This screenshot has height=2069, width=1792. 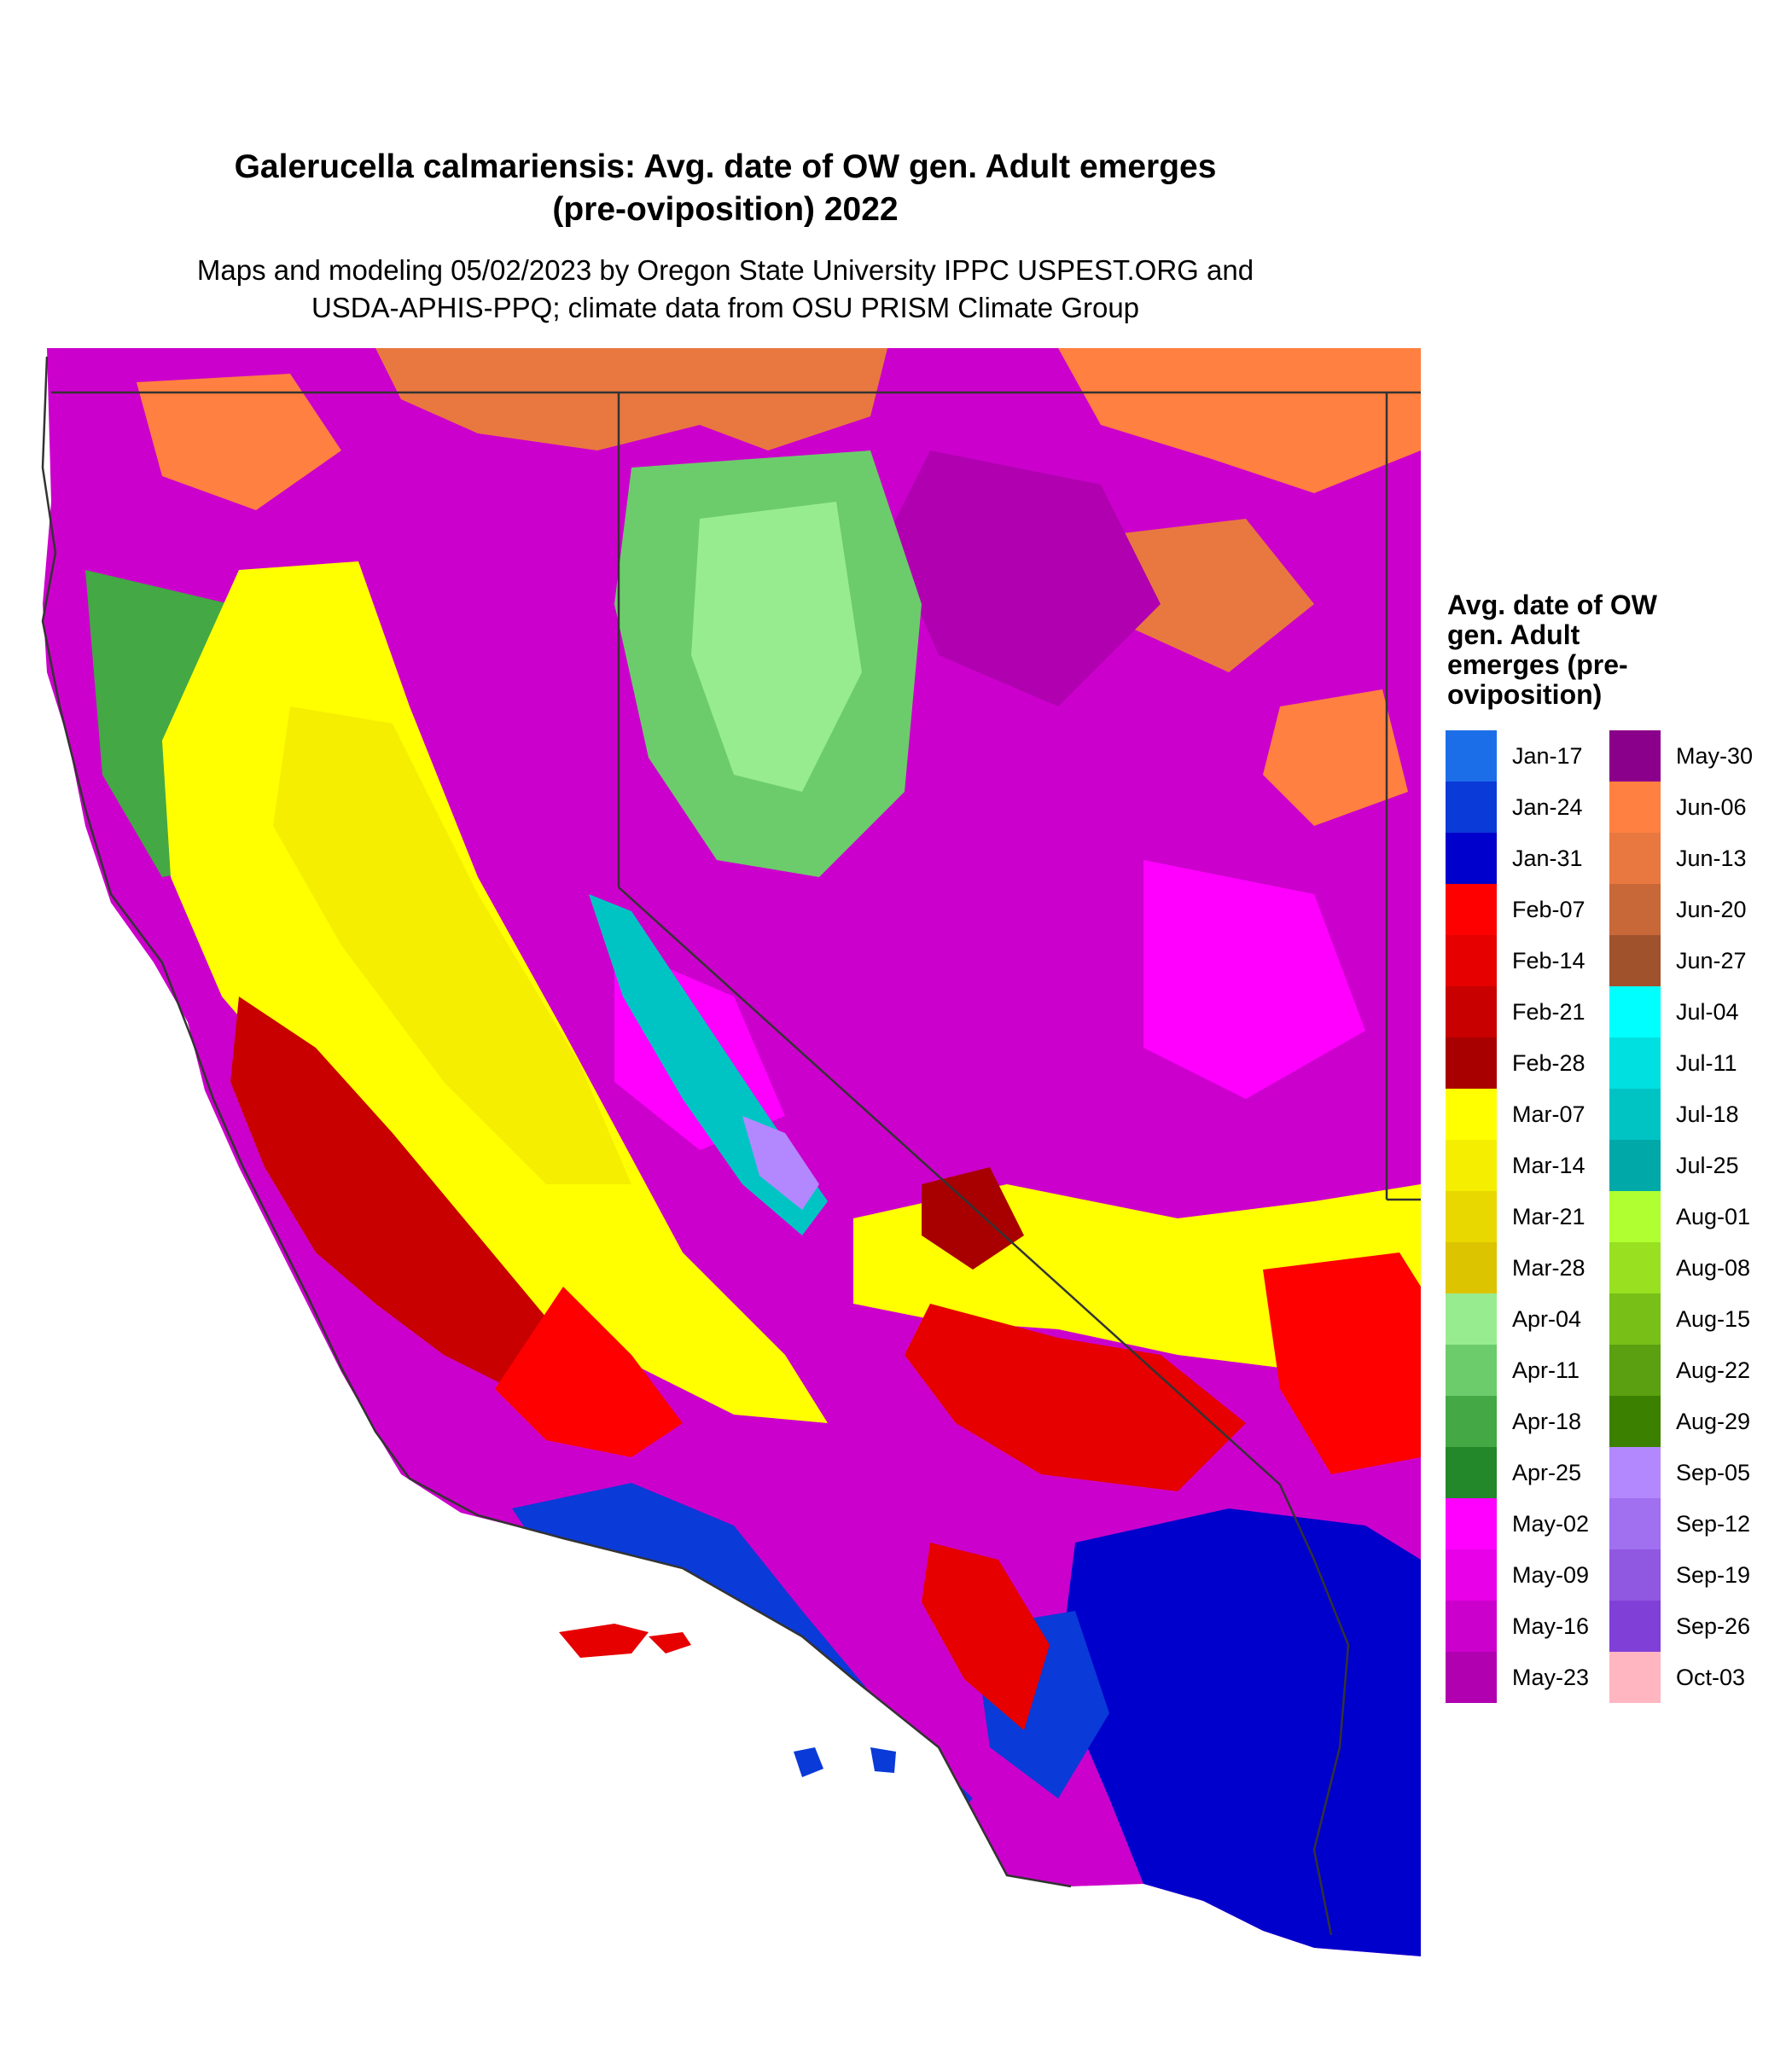 What do you see at coordinates (1713, 1626) in the screenshot?
I see `legend-label: Sep-26` at bounding box center [1713, 1626].